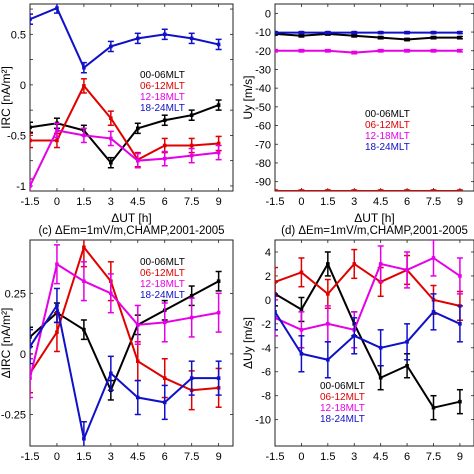 The height and width of the screenshot is (474, 474). I want to click on y-tick-label: 0.5, so click(18, 35).